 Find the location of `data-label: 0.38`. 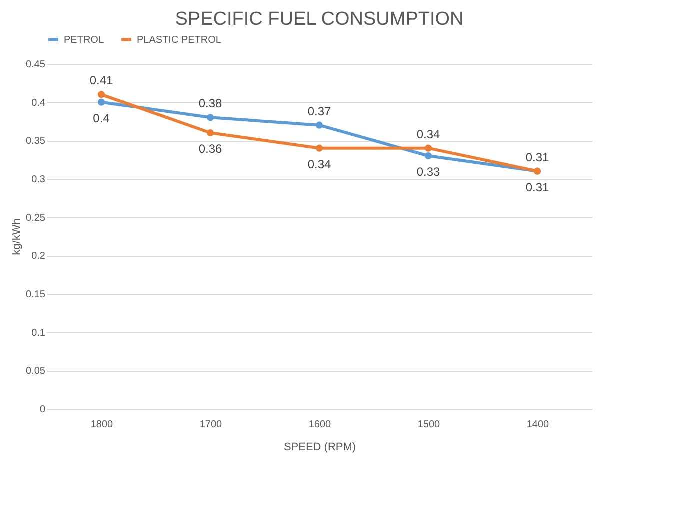

data-label: 0.38 is located at coordinates (210, 103).